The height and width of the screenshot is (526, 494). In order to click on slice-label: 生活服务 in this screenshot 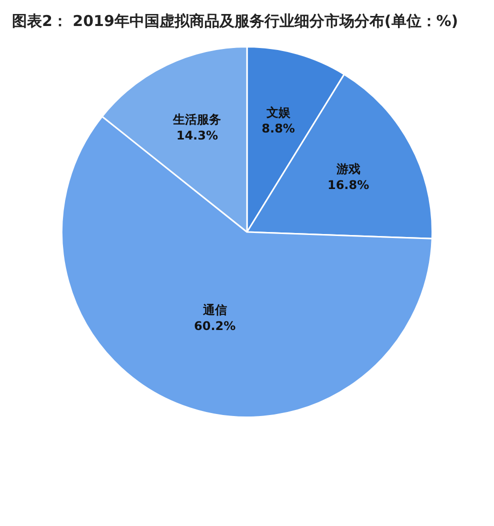, I will do `click(197, 119)`.